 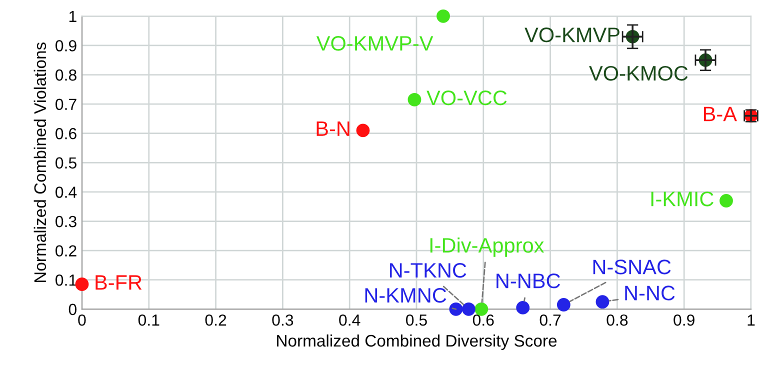 I want to click on y-tick-label: 0.4, so click(x=66, y=192).